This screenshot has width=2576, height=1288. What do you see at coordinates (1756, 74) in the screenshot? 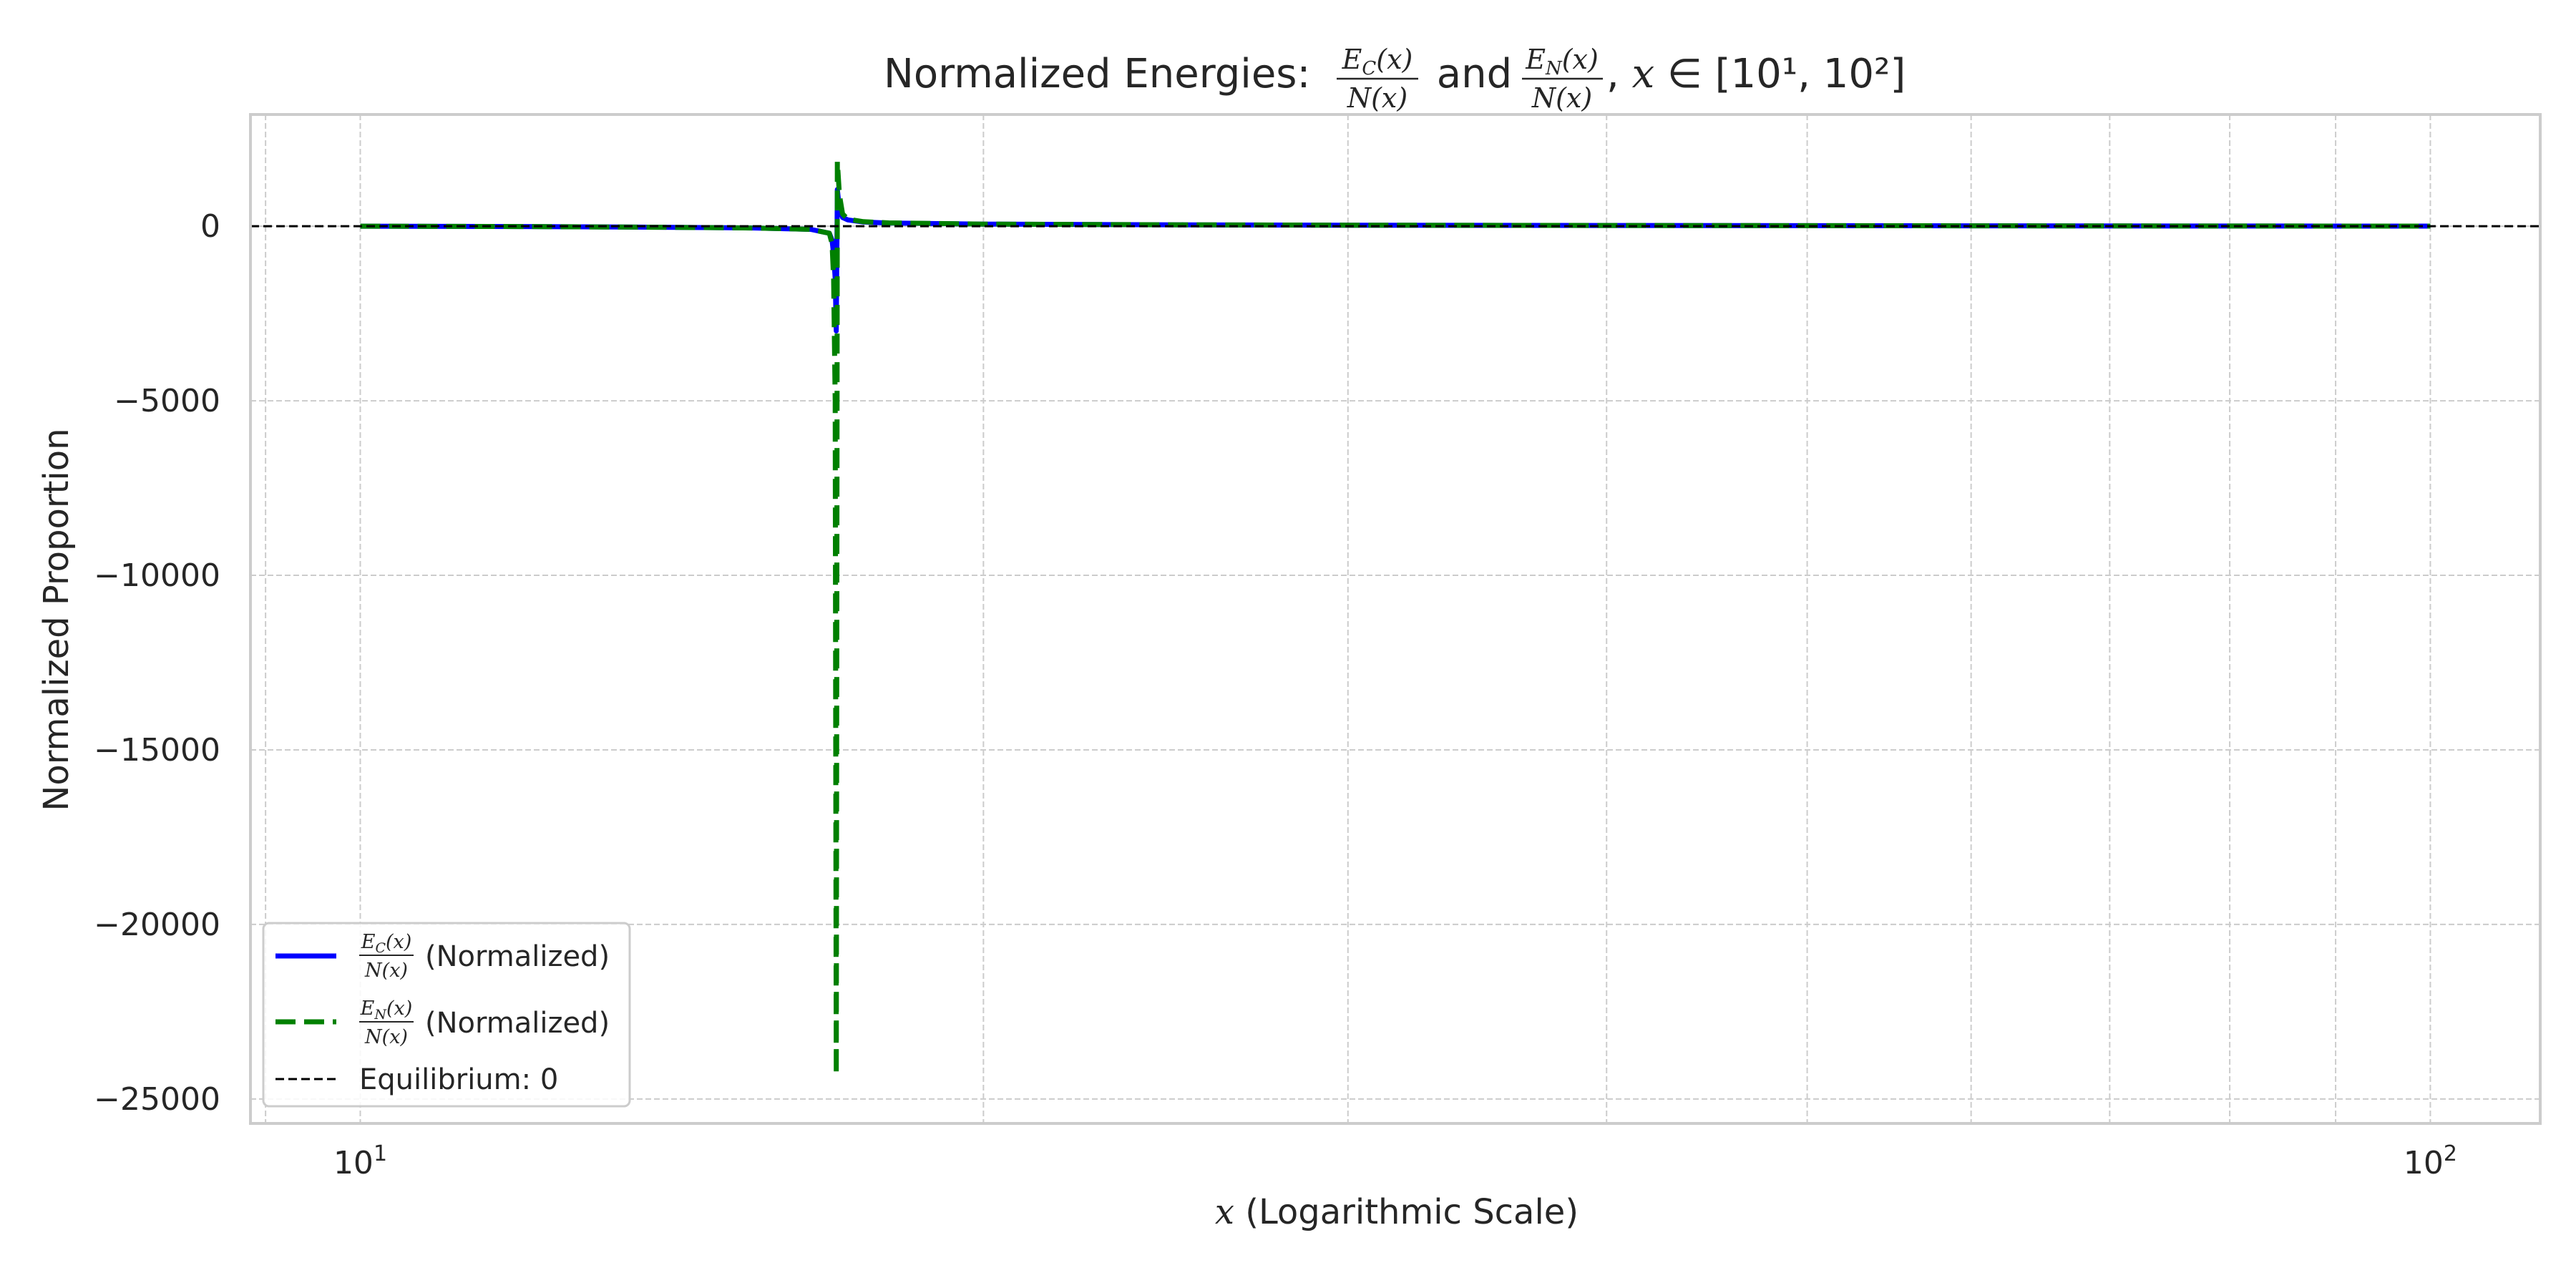
I see `title-tail: , x ∈ [10¹, 10²]` at bounding box center [1756, 74].